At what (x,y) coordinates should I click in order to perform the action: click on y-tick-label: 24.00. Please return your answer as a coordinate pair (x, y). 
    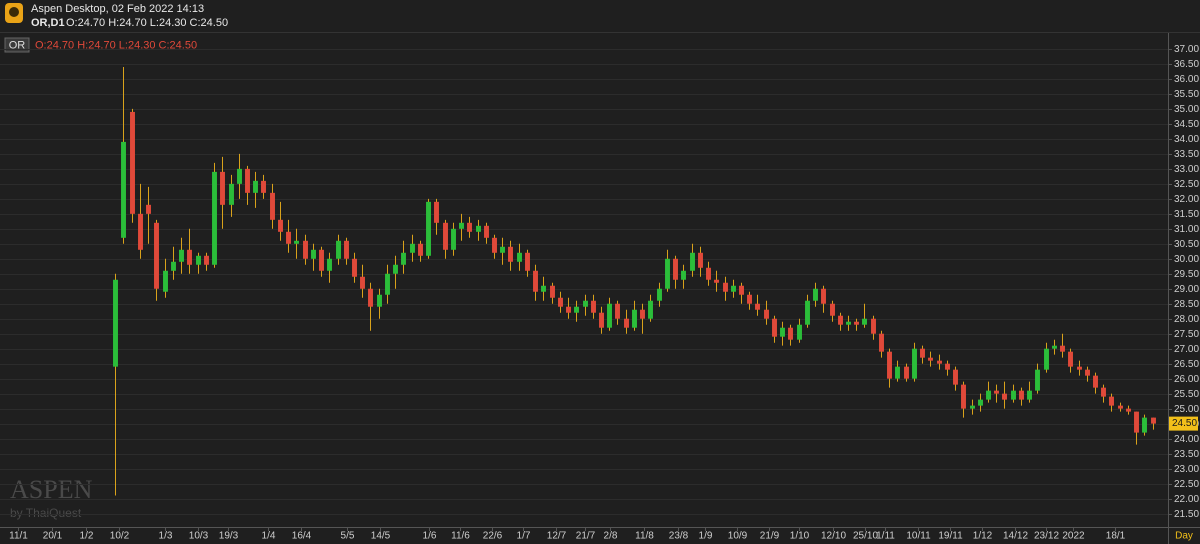
    Looking at the image, I should click on (1186, 439).